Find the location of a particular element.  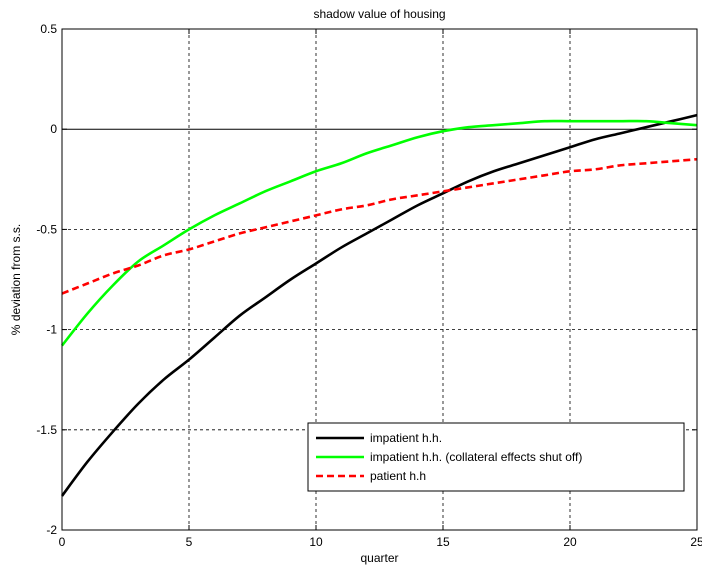

y-tick-label: 0.5 is located at coordinates (48, 29).